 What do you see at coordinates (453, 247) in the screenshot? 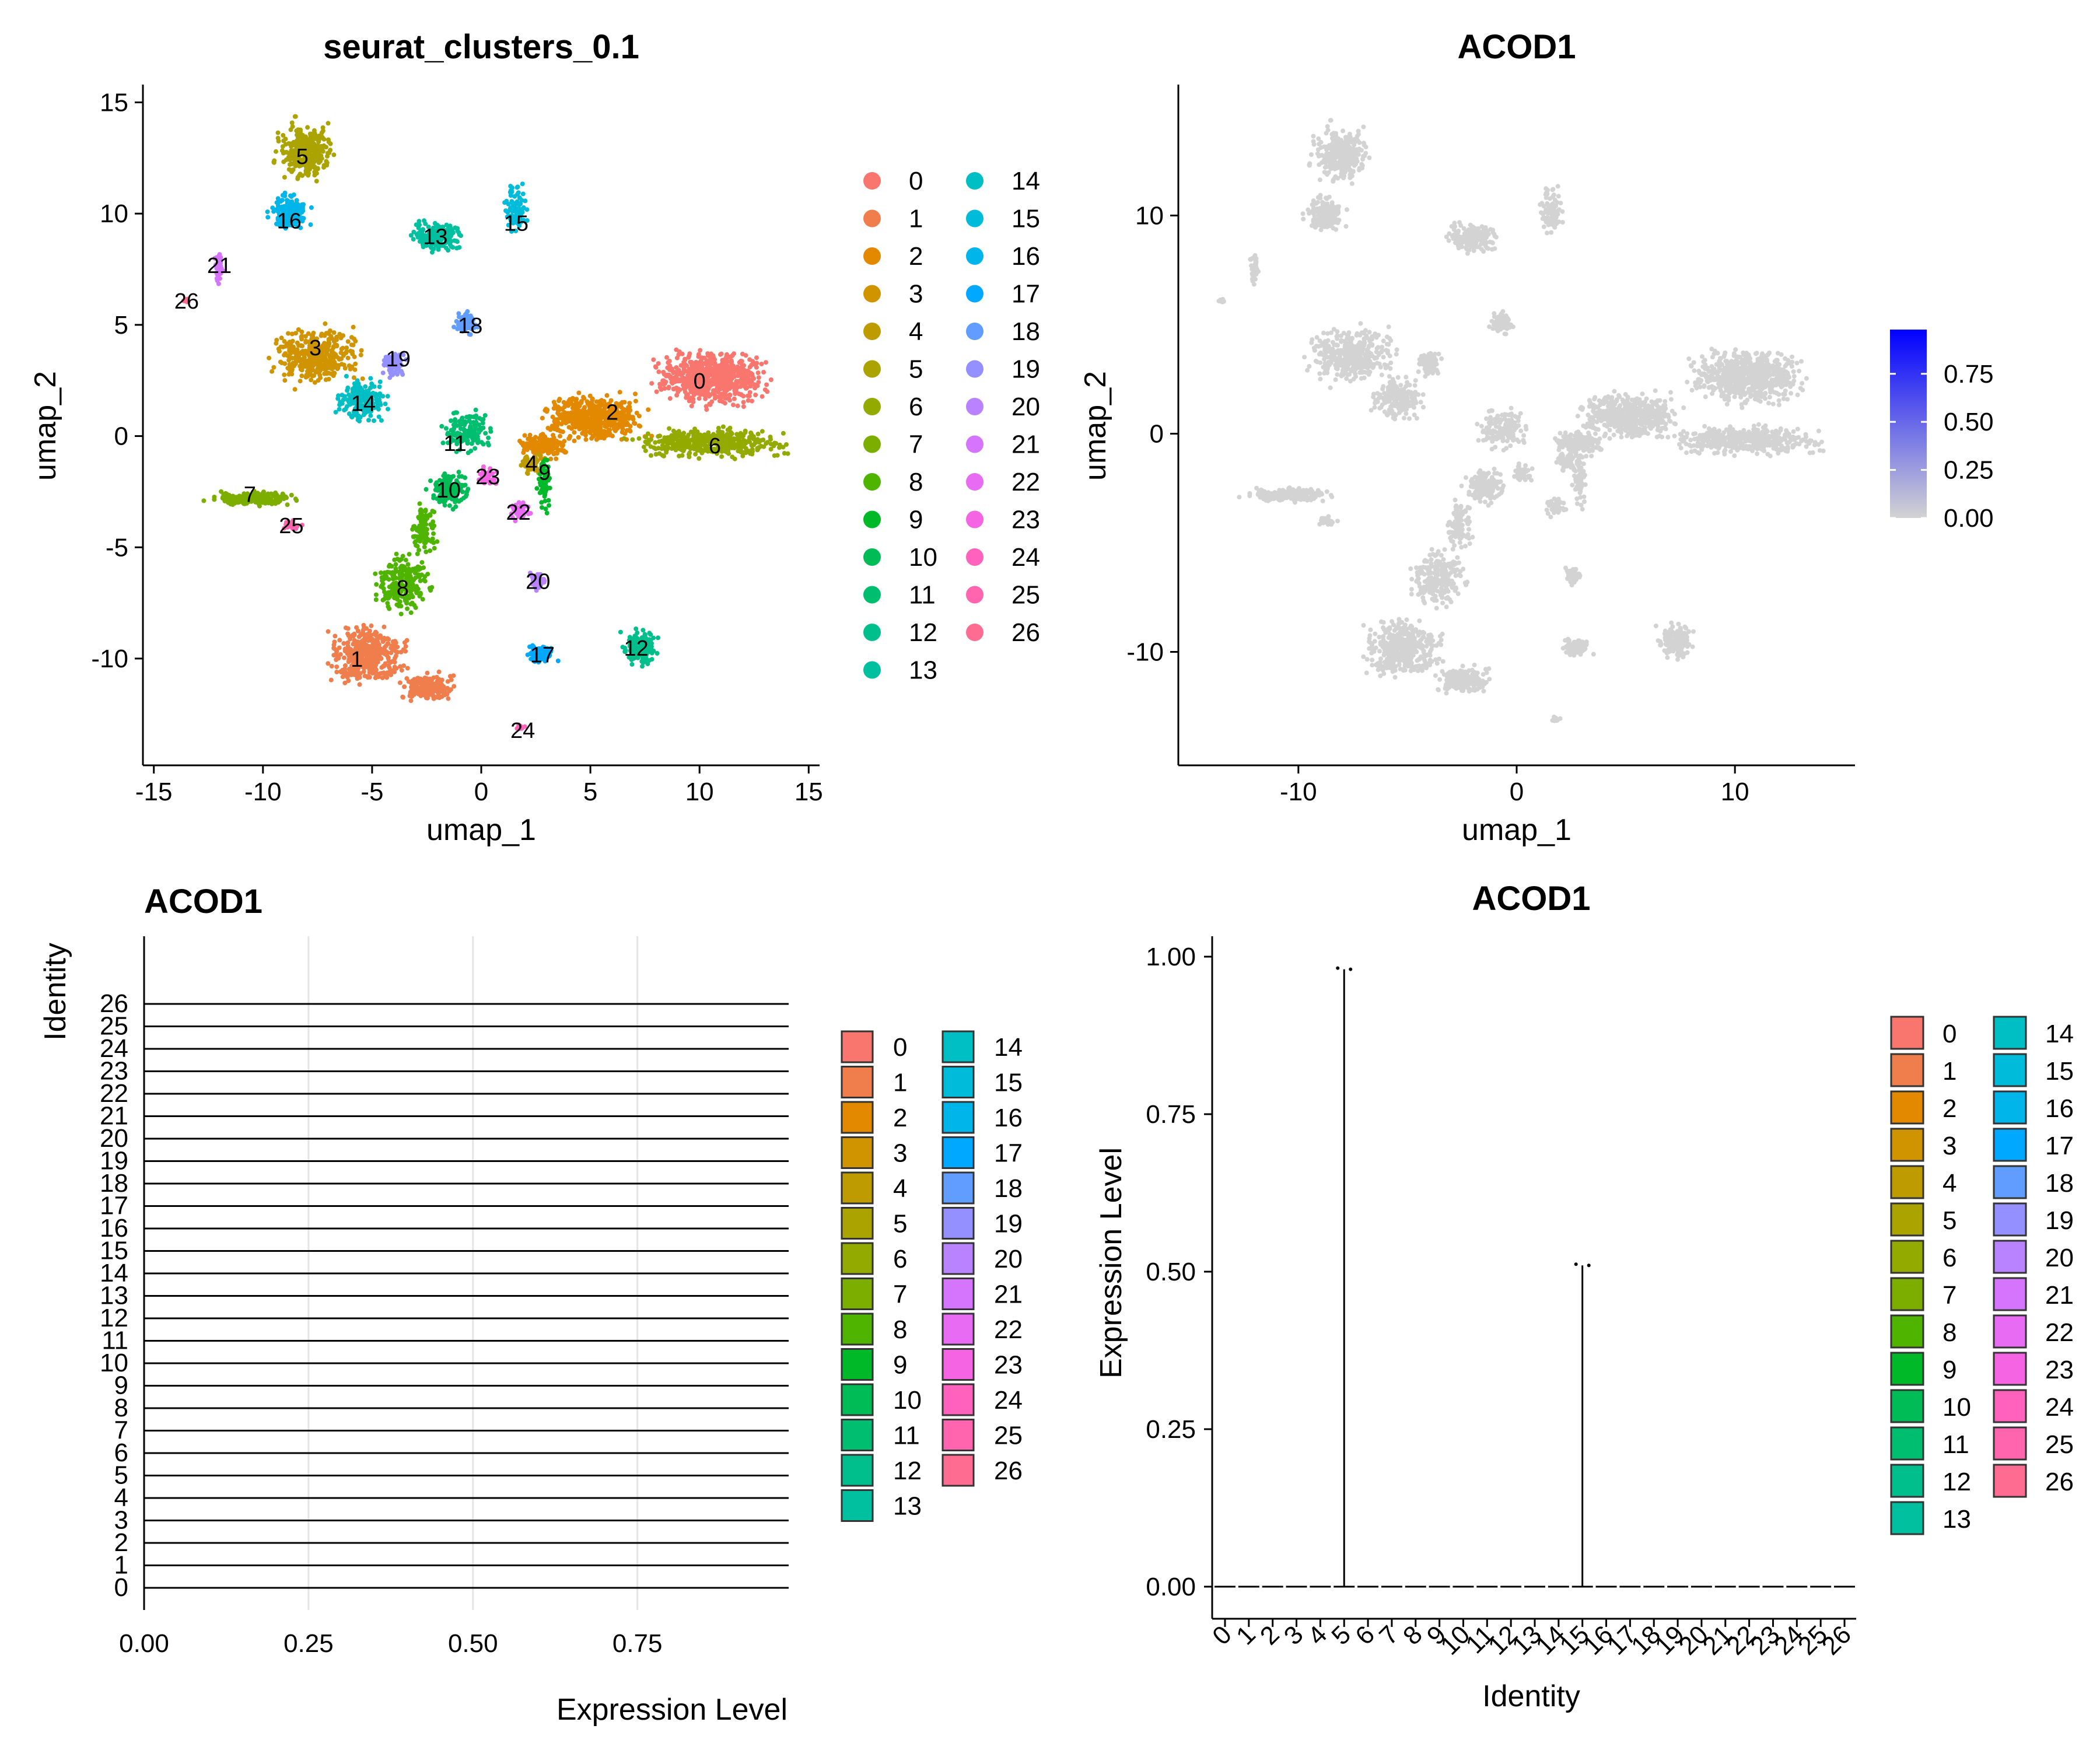
I see `cluster-13-point` at bounding box center [453, 247].